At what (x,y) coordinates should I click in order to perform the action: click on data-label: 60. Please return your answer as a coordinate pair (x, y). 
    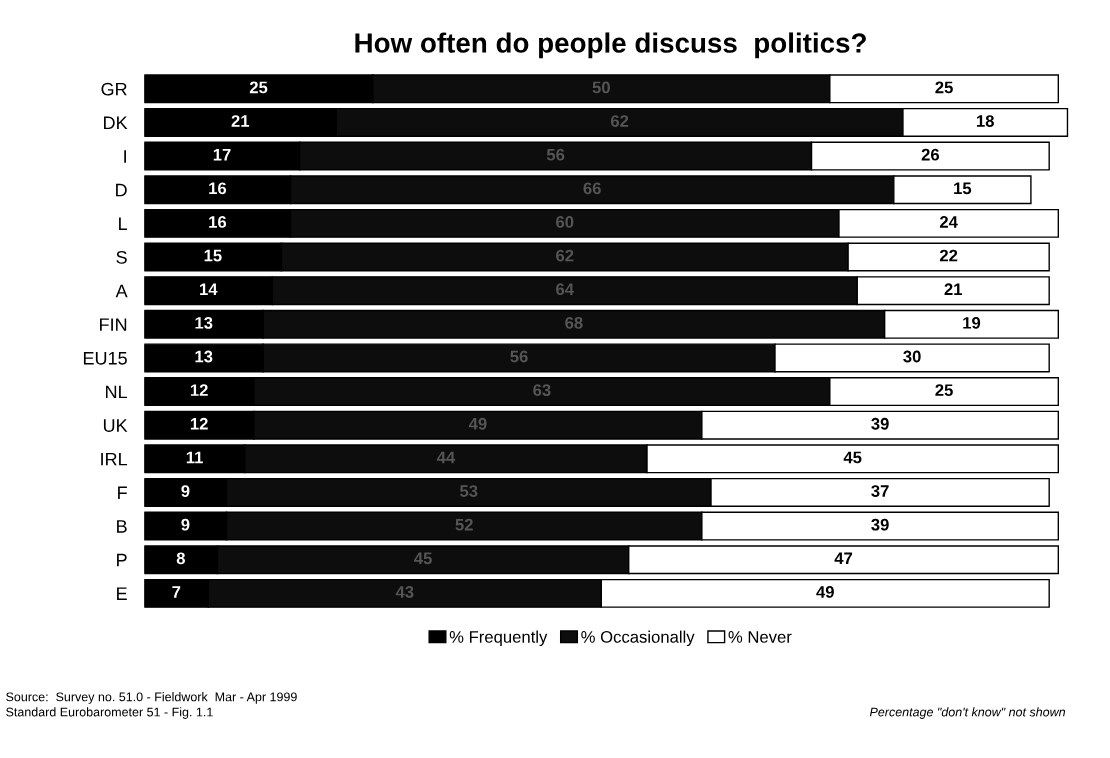
    Looking at the image, I should click on (565, 222).